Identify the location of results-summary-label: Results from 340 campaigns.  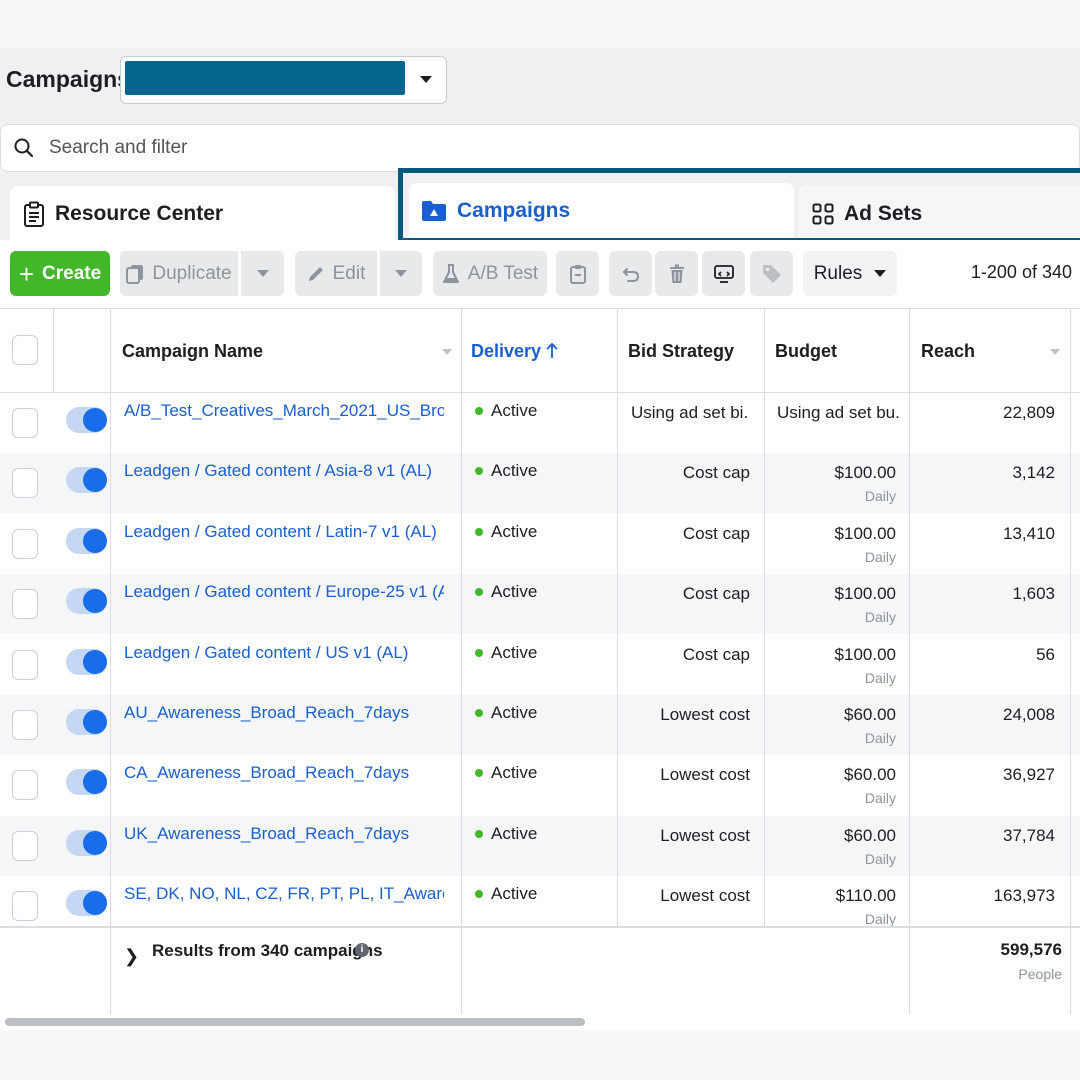
(267, 950).